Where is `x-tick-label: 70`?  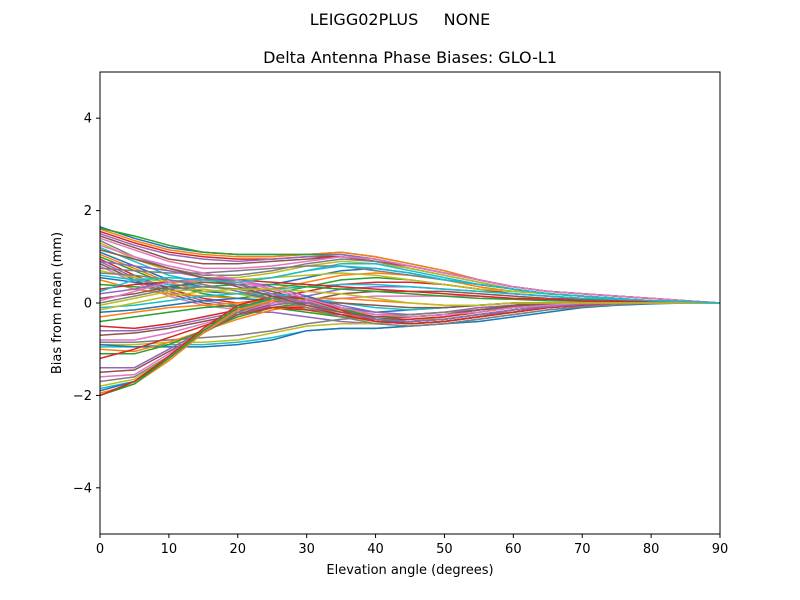
x-tick-label: 70 is located at coordinates (582, 549).